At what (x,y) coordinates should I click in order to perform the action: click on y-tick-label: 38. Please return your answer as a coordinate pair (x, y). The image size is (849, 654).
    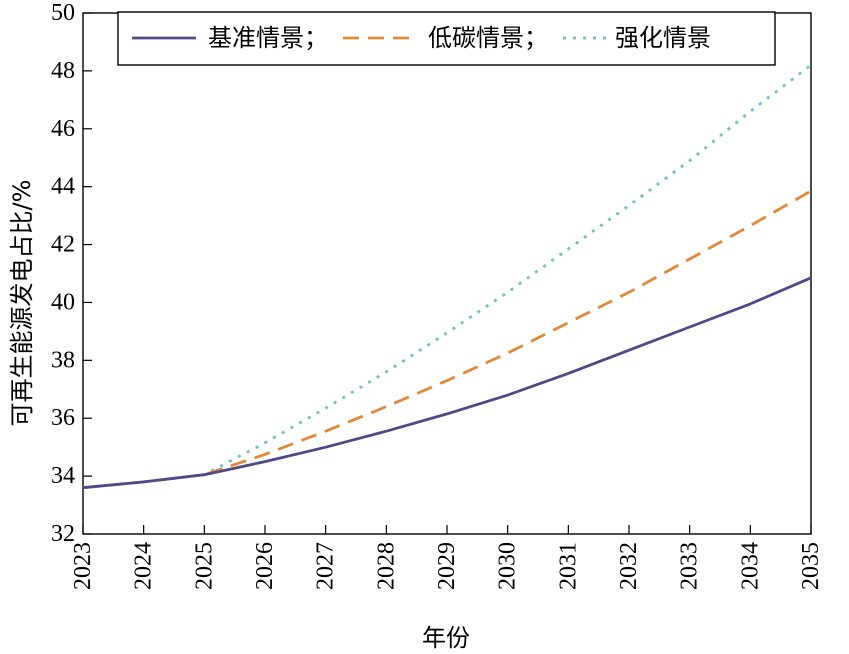
    Looking at the image, I should click on (63, 360).